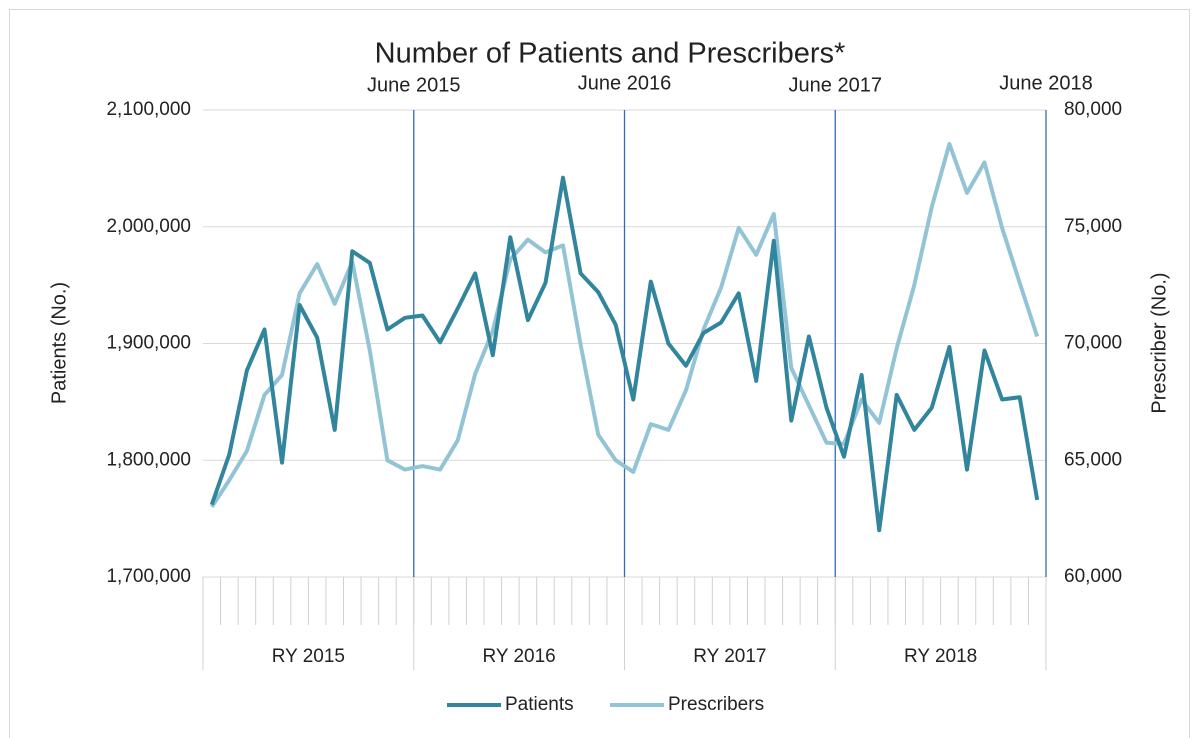 This screenshot has width=1194, height=738. What do you see at coordinates (729, 656) in the screenshot?
I see `group-label: RY 2017` at bounding box center [729, 656].